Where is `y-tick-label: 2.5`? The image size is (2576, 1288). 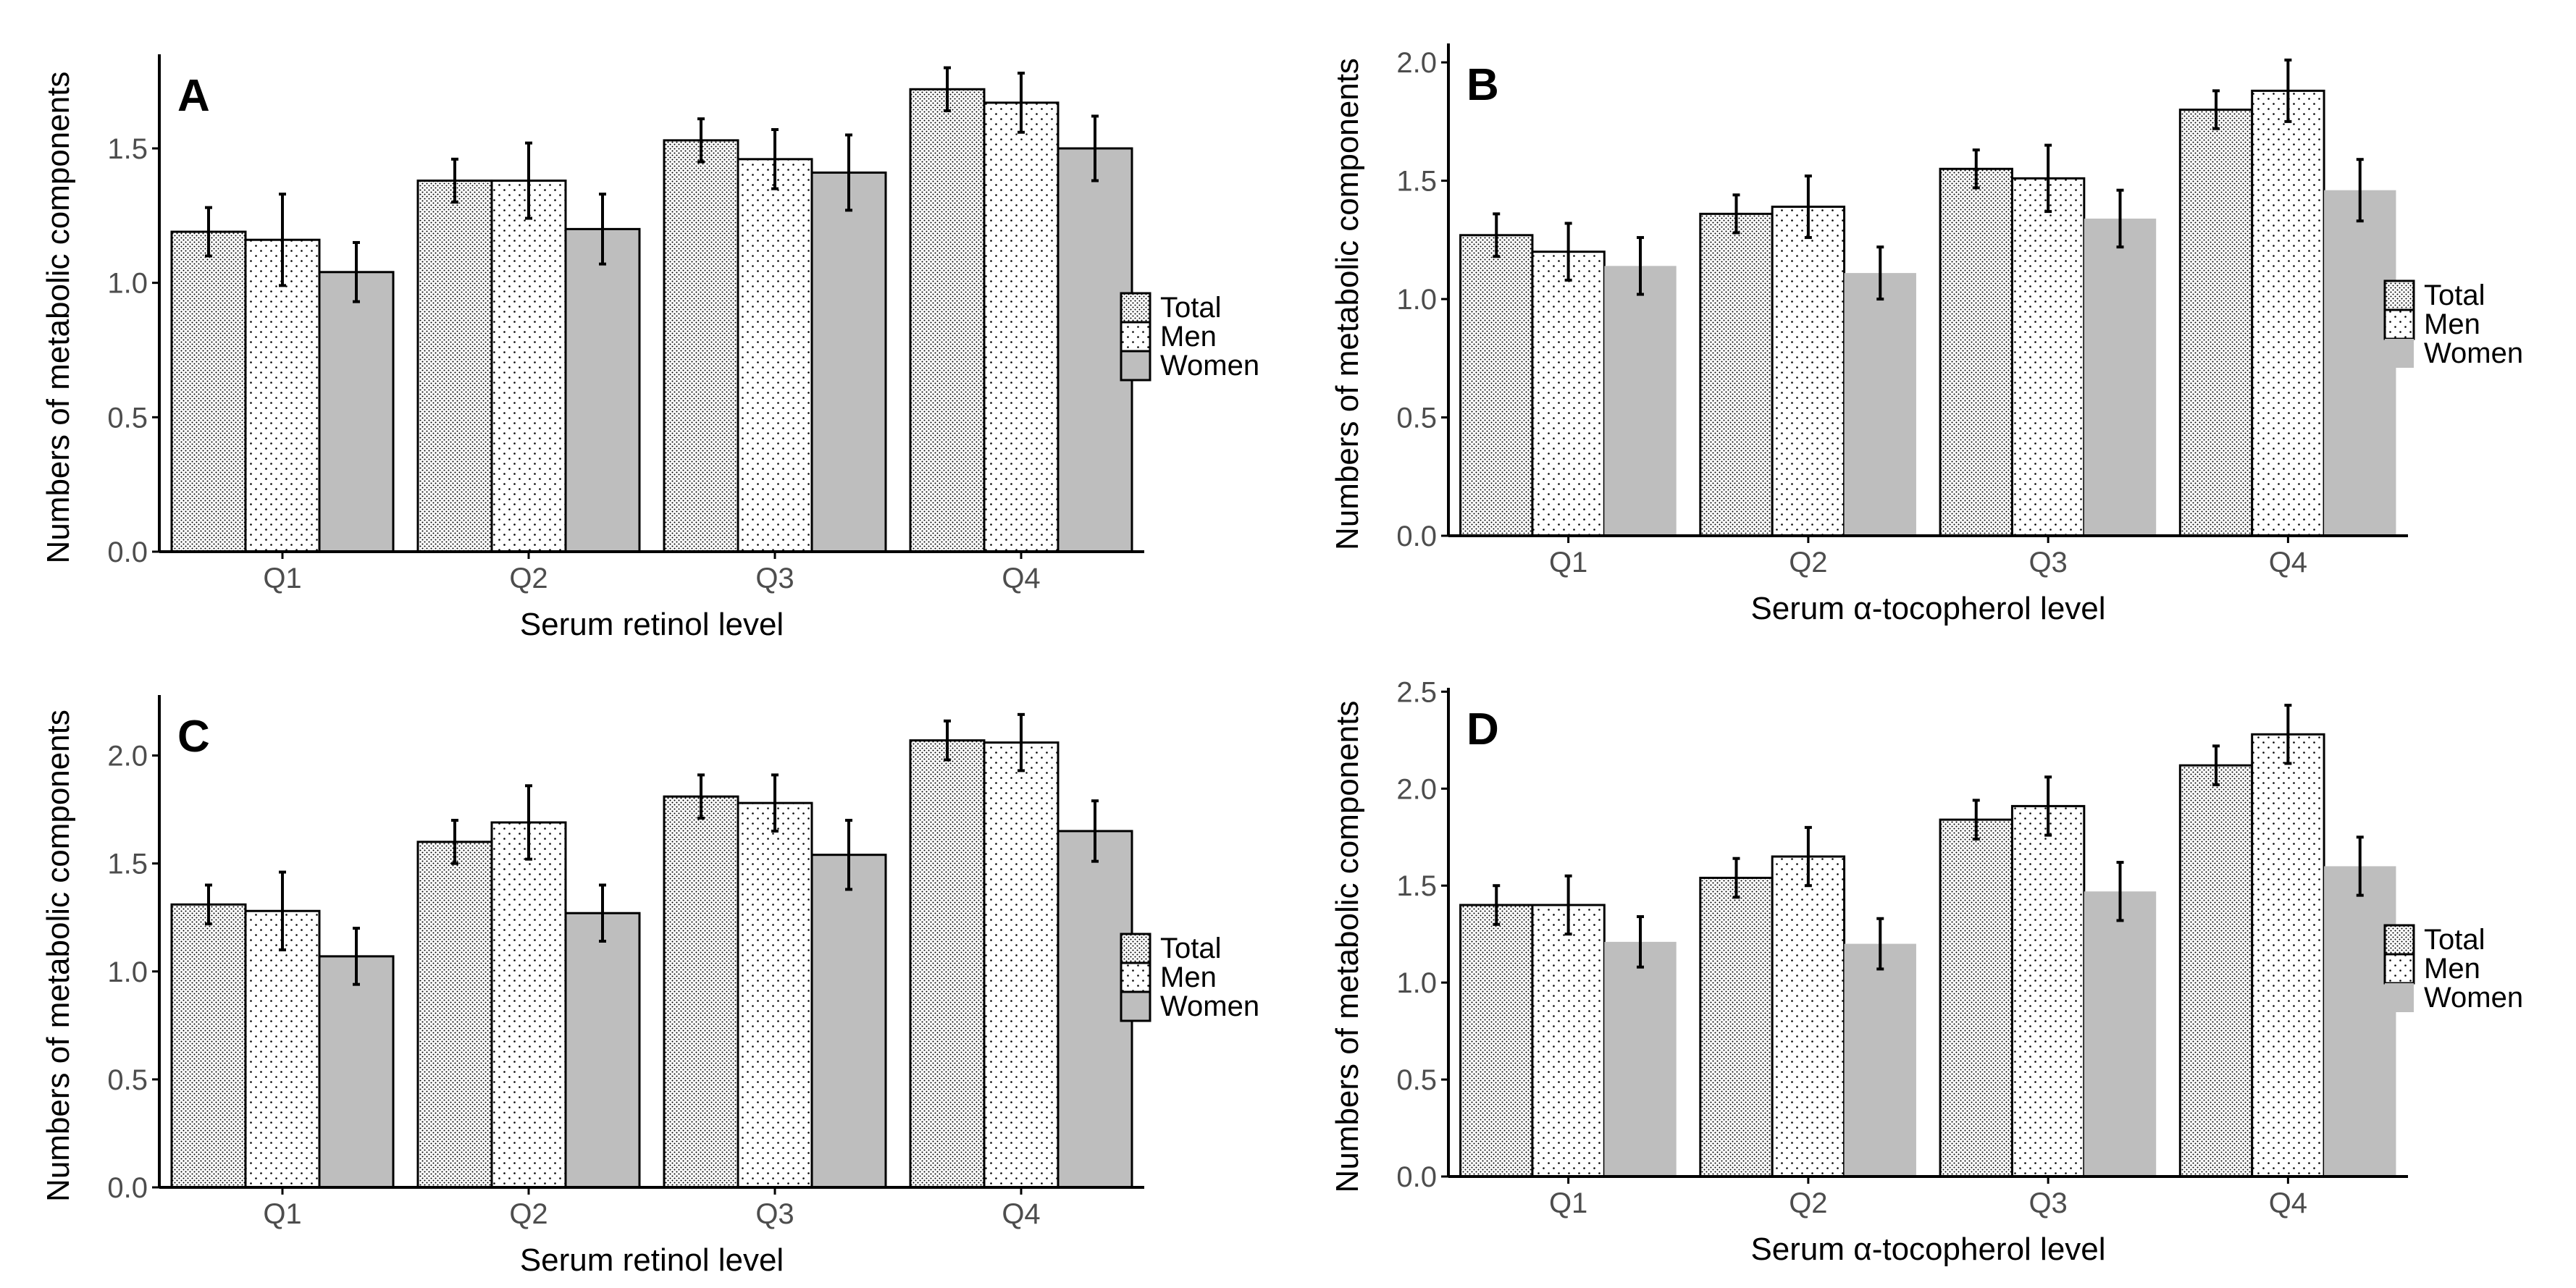 y-tick-label: 2.5 is located at coordinates (1416, 692).